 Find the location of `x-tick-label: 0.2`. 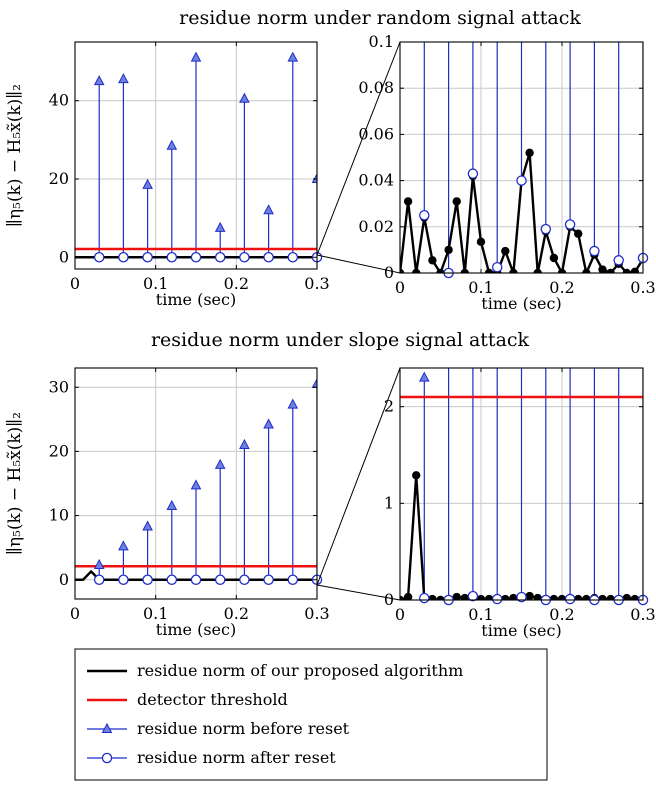

x-tick-label: 0.2 is located at coordinates (236, 283).